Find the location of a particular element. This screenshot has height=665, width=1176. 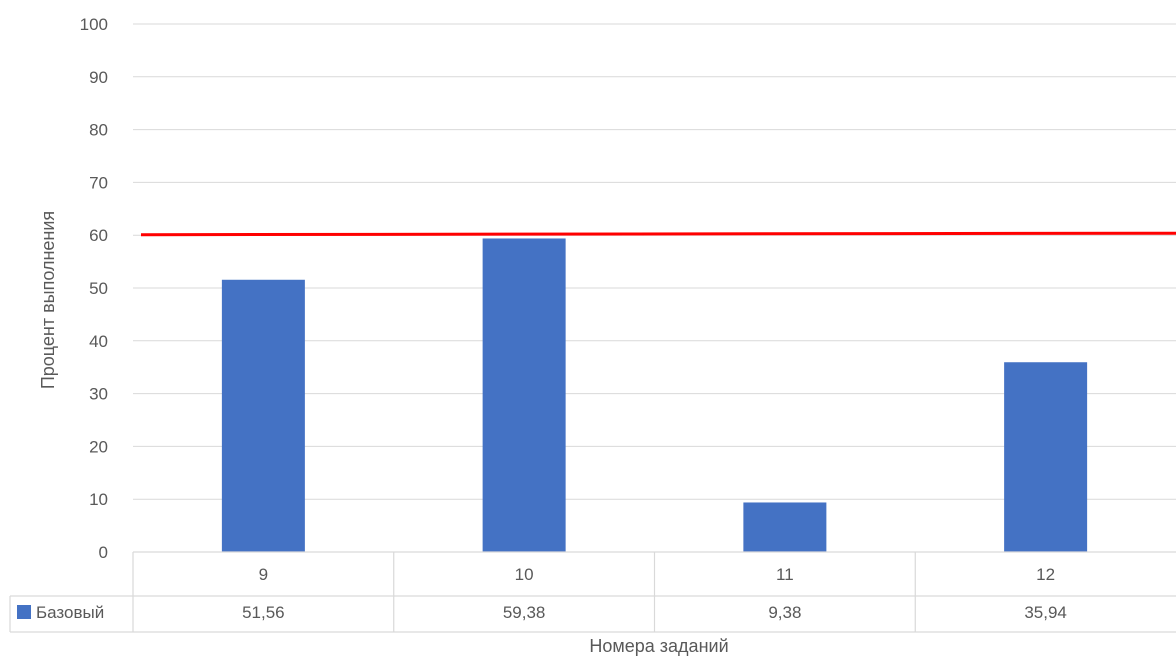

y-tick-label: 80 is located at coordinates (98, 130).